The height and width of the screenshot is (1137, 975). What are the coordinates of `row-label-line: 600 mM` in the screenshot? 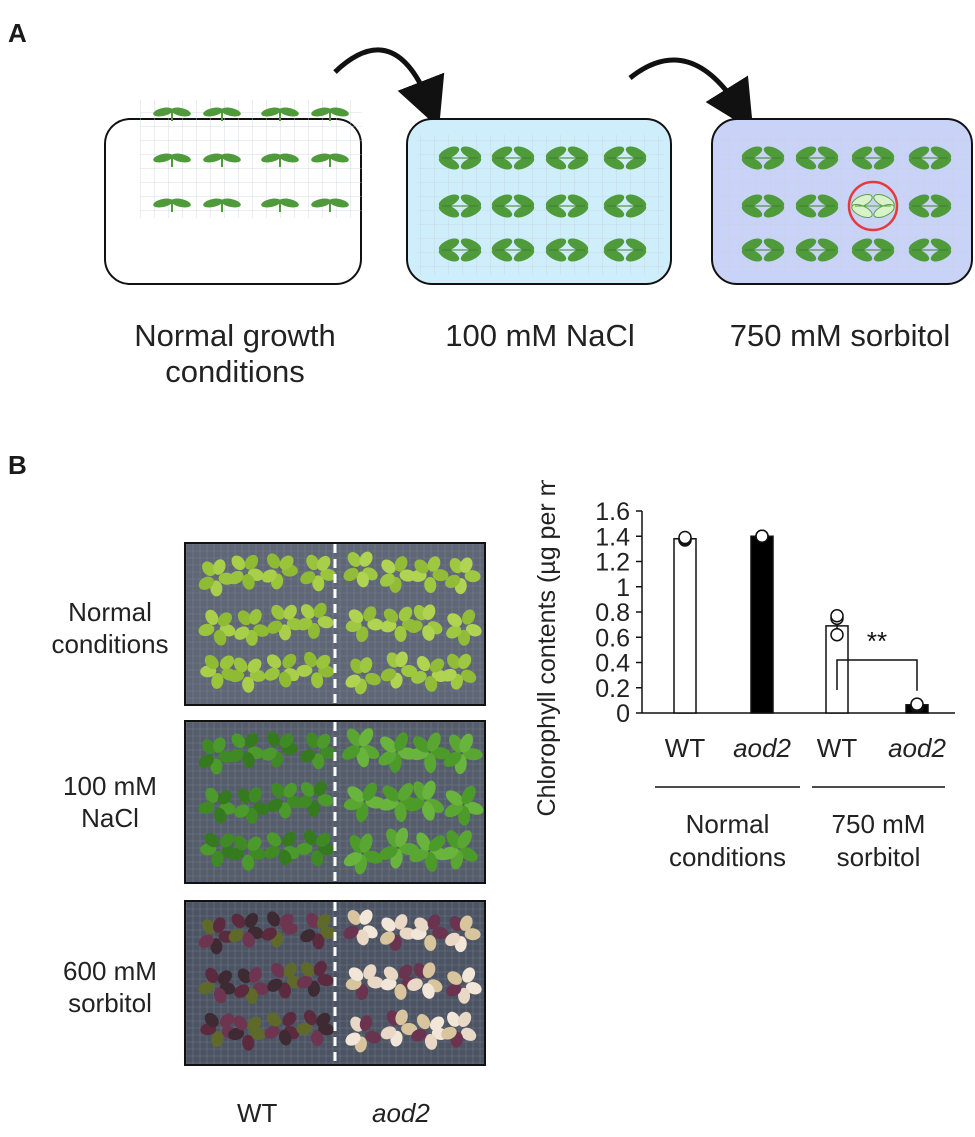 It's located at (110, 971).